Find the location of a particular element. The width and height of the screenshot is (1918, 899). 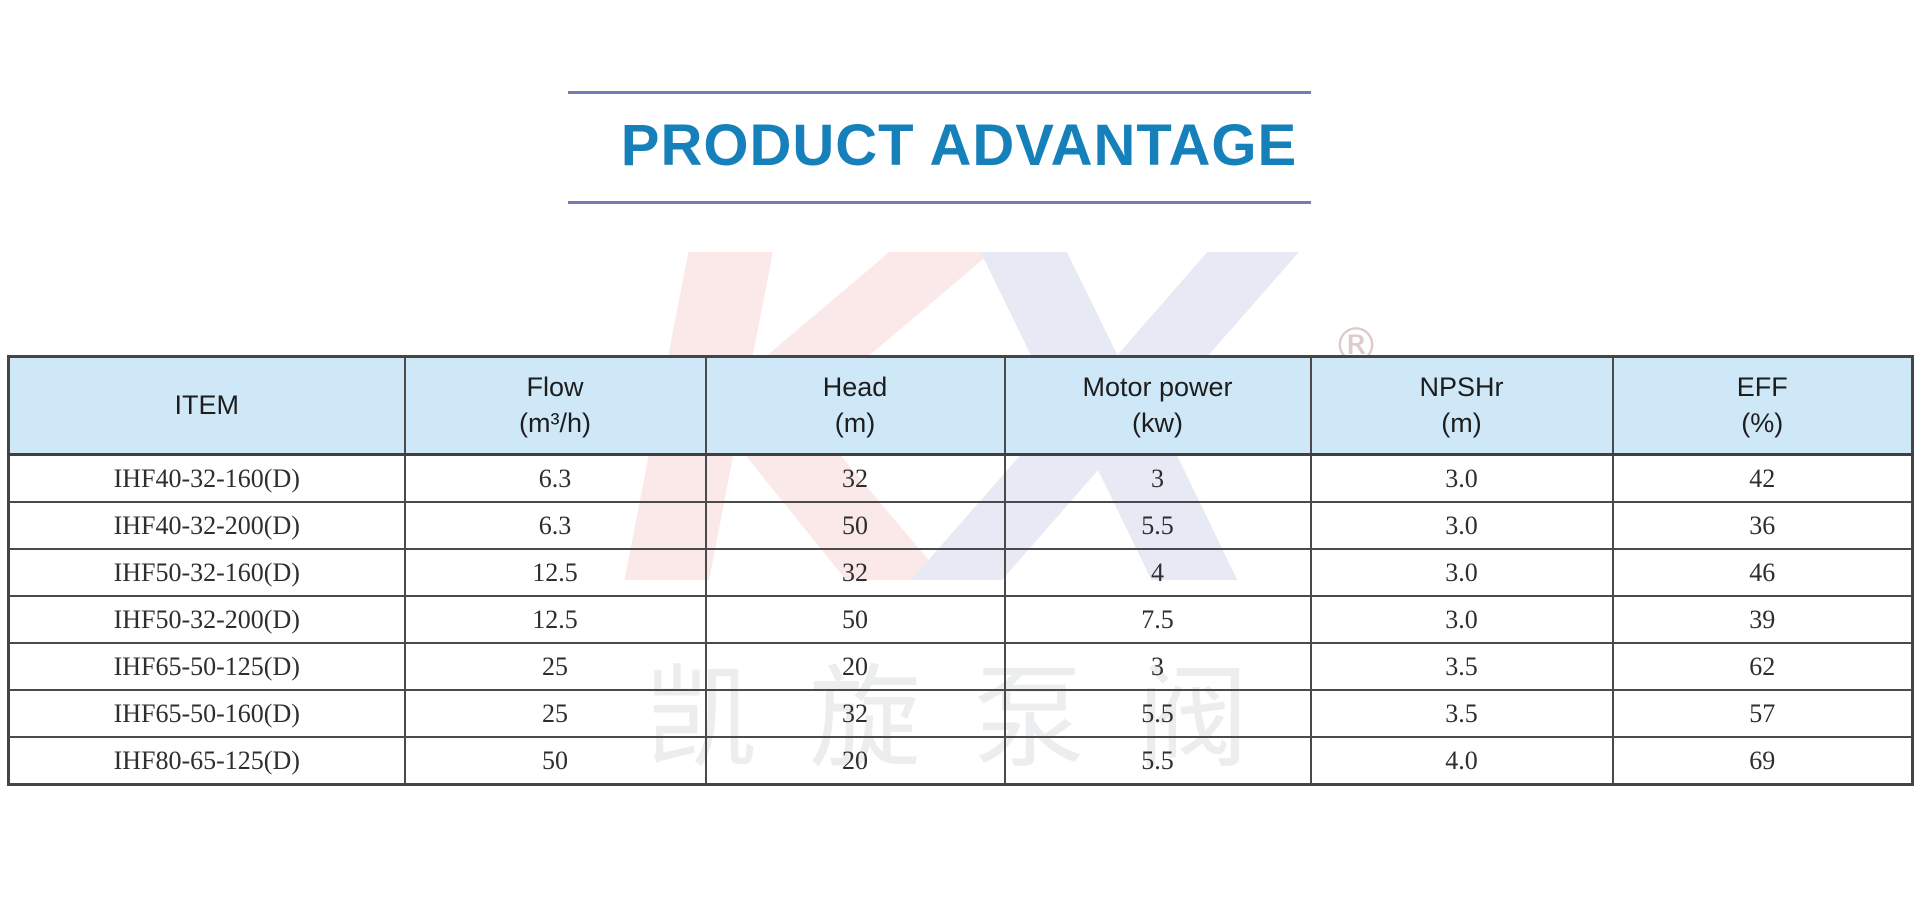

table-row: IHF65-50-160(D) 25 32 5.5 3.5 57 is located at coordinates (960, 713).